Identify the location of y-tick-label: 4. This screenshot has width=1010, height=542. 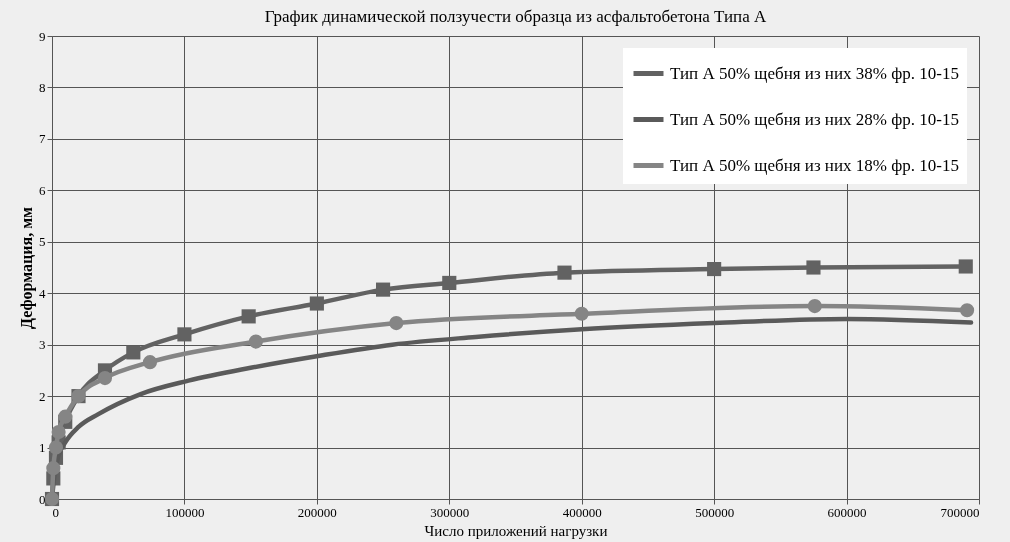
(42, 293).